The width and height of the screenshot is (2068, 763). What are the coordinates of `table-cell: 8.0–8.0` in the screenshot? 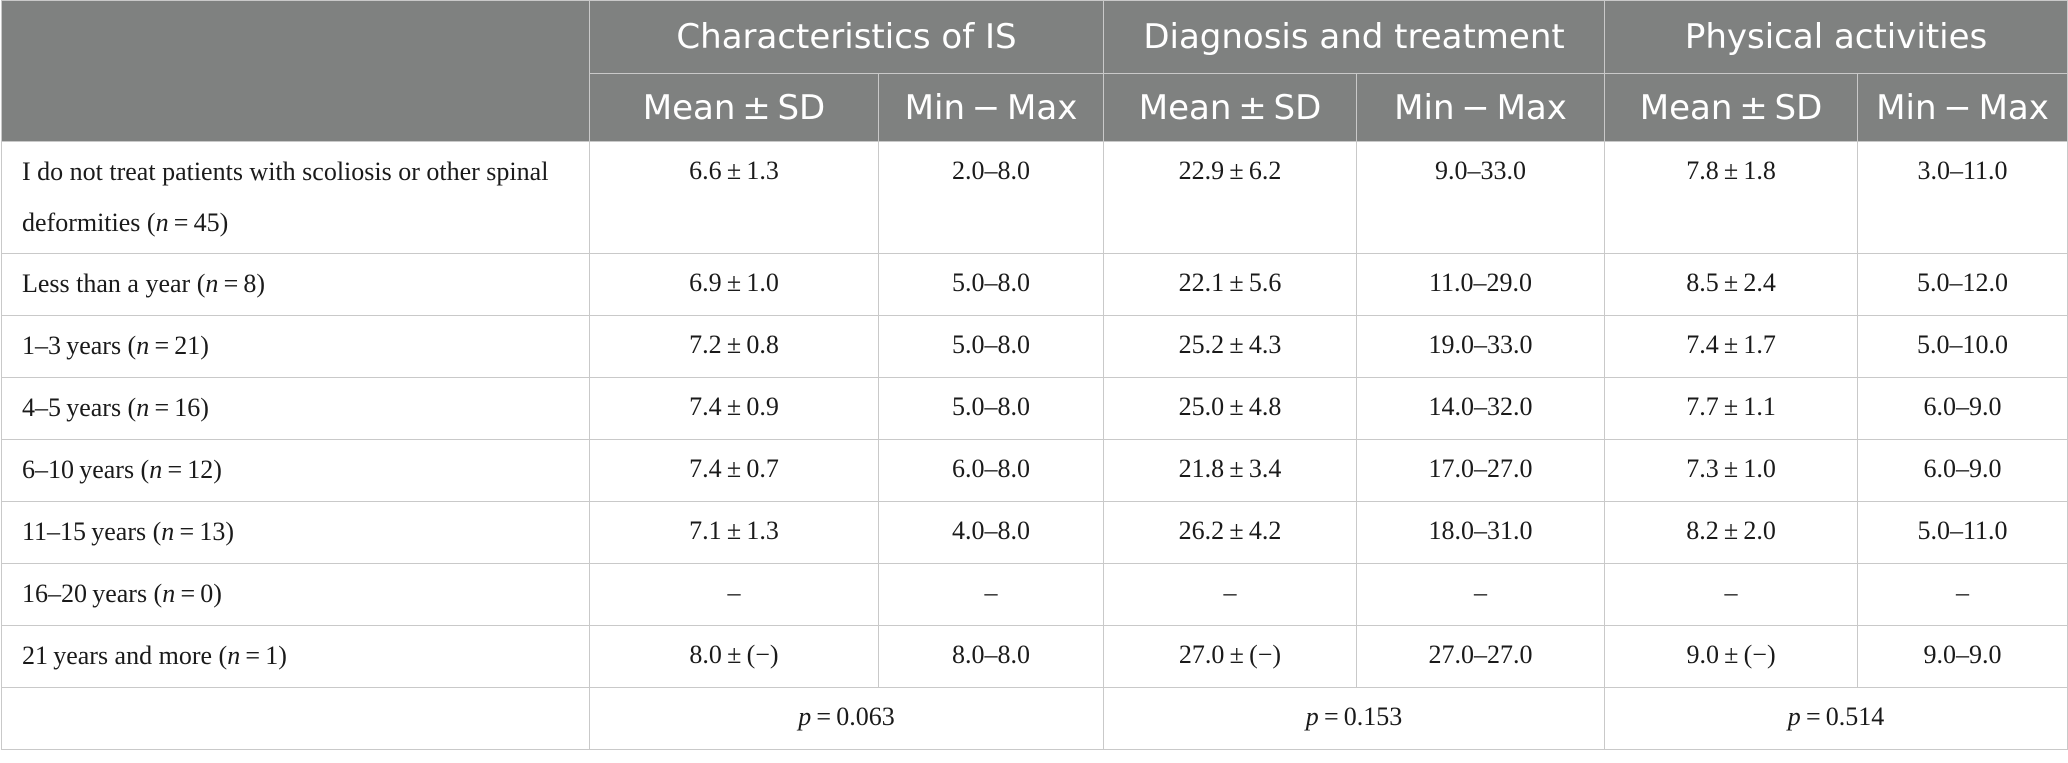 It's located at (991, 656).